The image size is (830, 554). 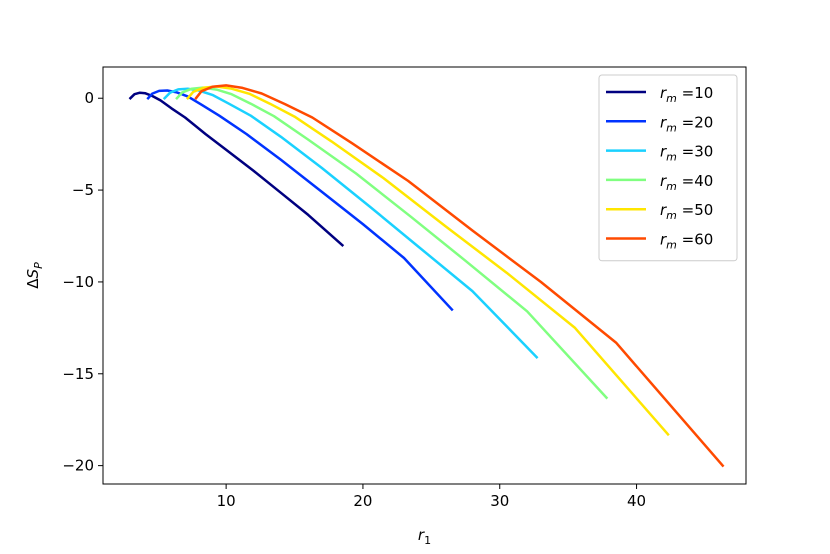 What do you see at coordinates (668, 168) in the screenshot?
I see `legend: rm =10 rm =20 rm =30 rm =40 rm =50 rm =60` at bounding box center [668, 168].